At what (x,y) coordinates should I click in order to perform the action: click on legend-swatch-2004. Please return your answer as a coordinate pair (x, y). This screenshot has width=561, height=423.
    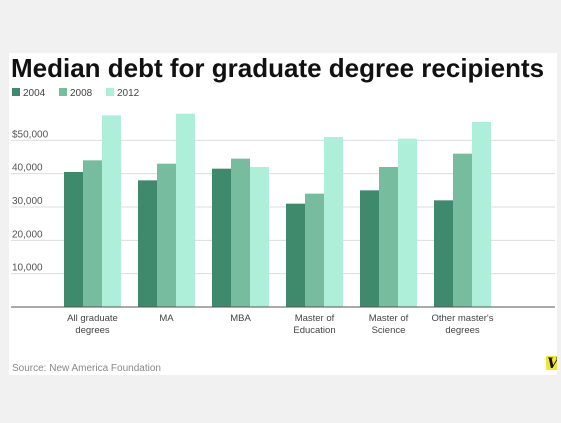
    Looking at the image, I should click on (16, 92).